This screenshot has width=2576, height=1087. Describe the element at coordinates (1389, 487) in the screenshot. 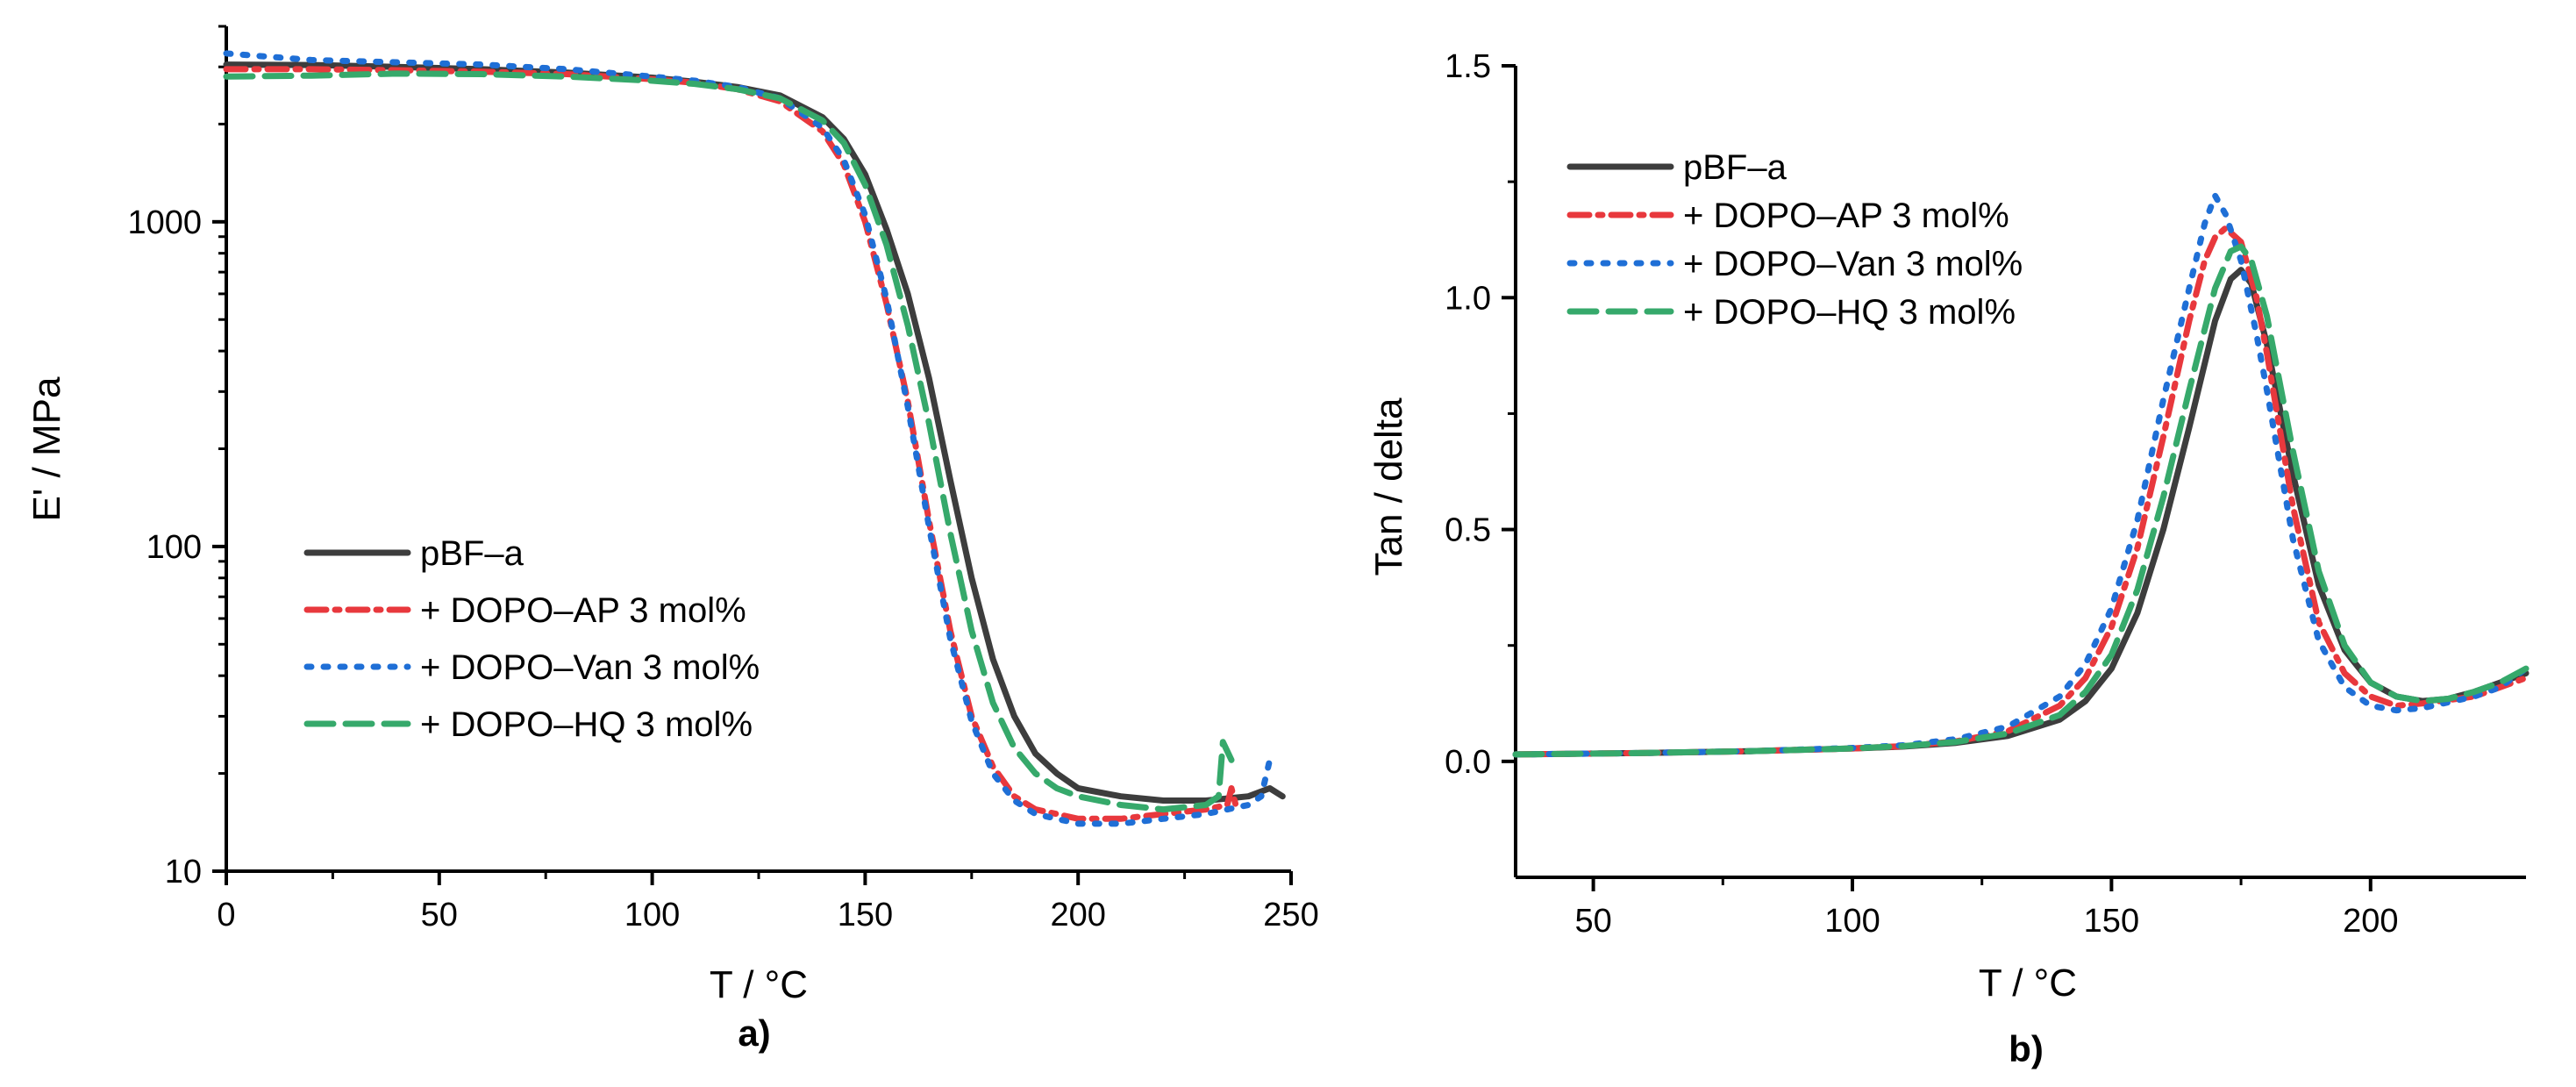

I see `panel-b-y-label: Tan / delta` at that location.